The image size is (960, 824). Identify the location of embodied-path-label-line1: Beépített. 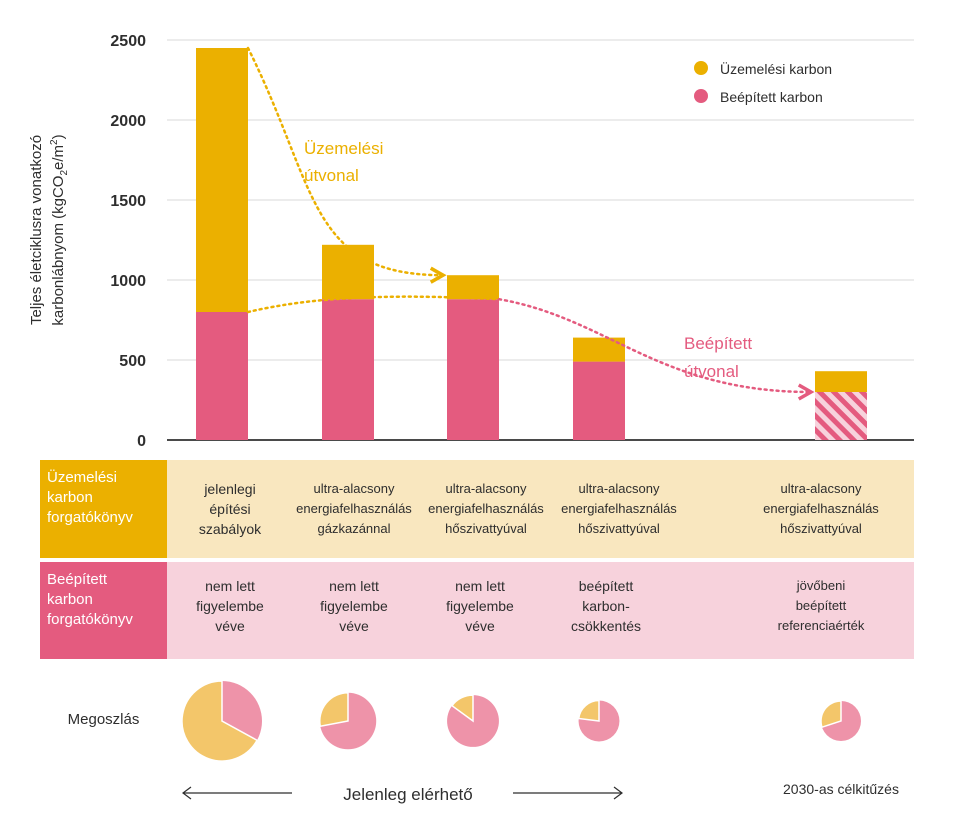
(718, 343).